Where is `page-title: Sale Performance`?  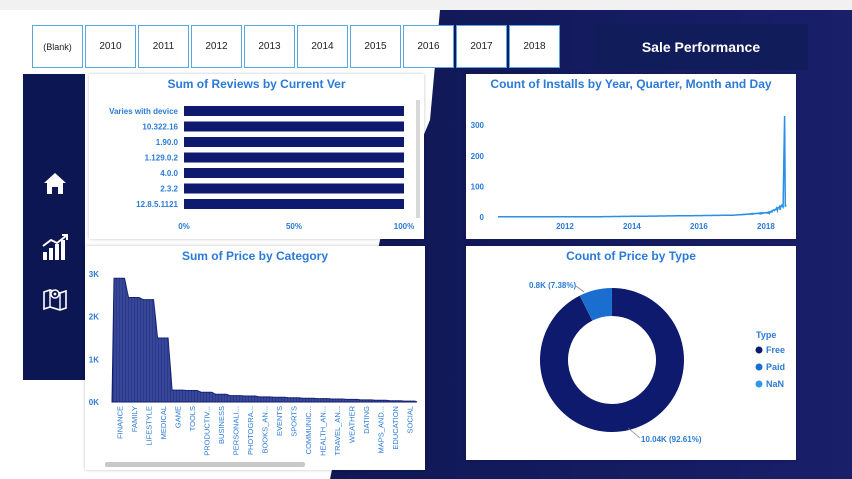
page-title: Sale Performance is located at coordinates (701, 47).